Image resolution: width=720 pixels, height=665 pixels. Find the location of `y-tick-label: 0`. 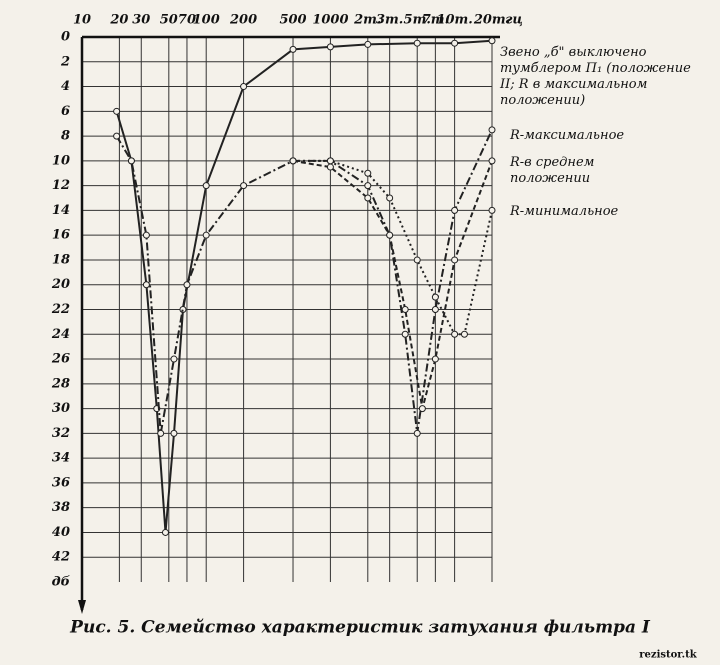

y-tick-label: 0 is located at coordinates (65, 37).